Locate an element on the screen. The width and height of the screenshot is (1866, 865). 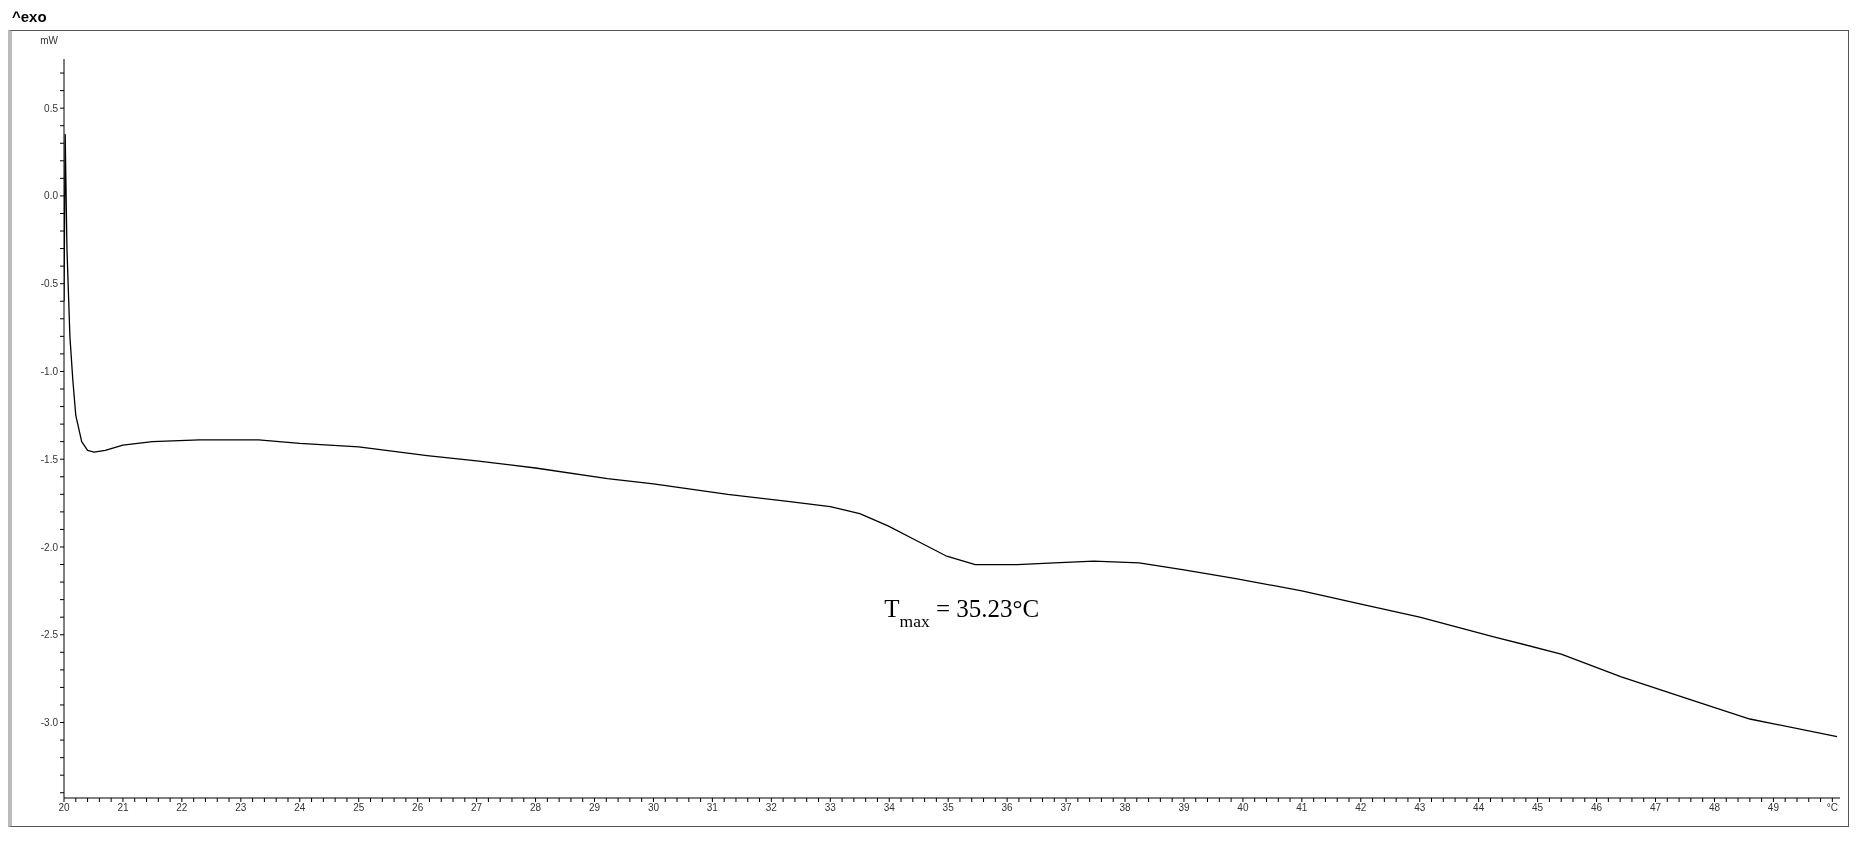
y-tick-label: 0.5 is located at coordinates (51, 108).